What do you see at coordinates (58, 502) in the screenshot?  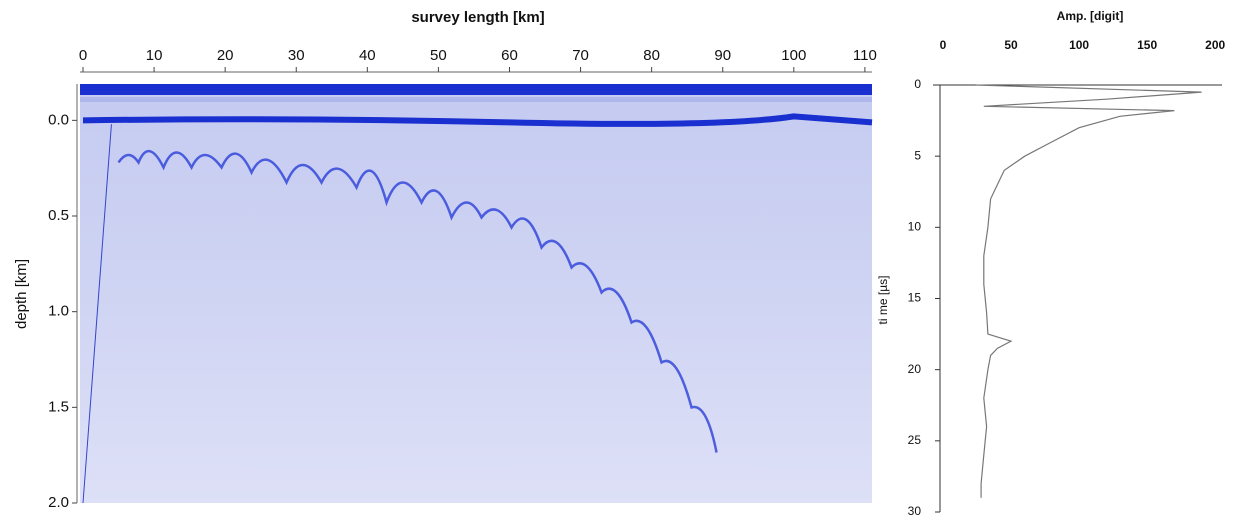 I see `y-tick-label: 2.0` at bounding box center [58, 502].